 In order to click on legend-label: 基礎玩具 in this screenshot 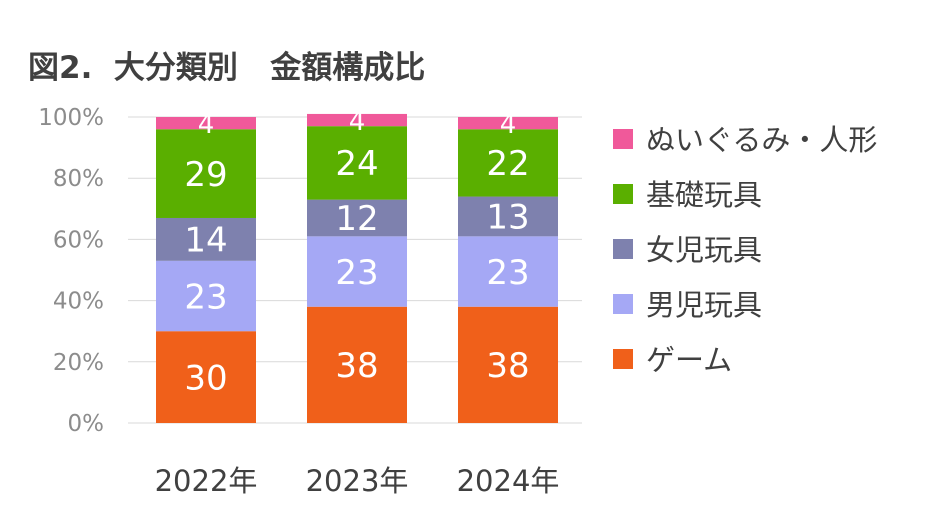, I will do `click(704, 195)`.